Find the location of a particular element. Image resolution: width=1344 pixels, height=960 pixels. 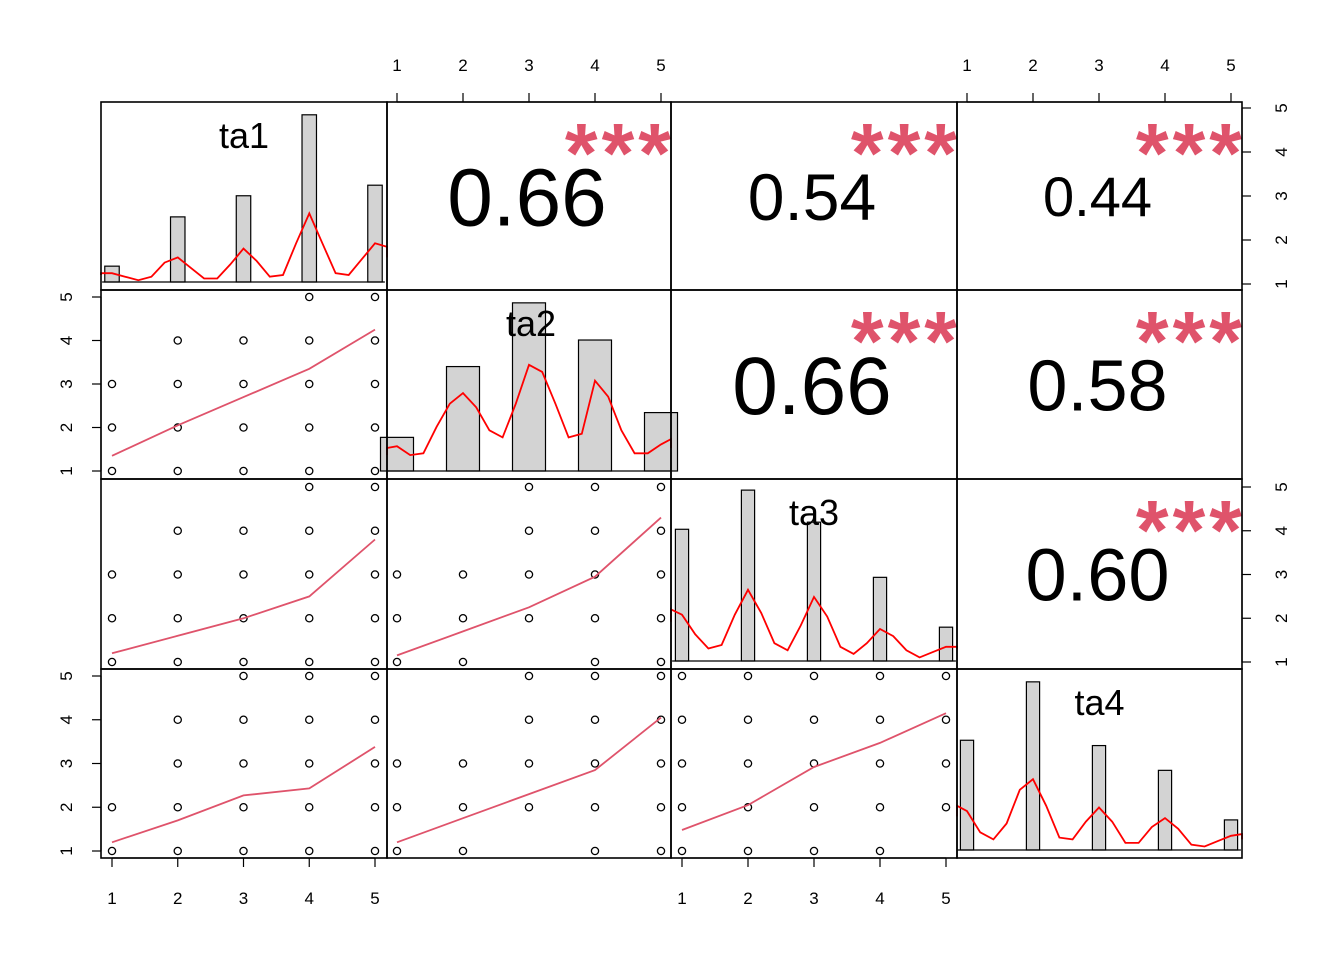

correlation-value: 0.66 is located at coordinates (527, 198).